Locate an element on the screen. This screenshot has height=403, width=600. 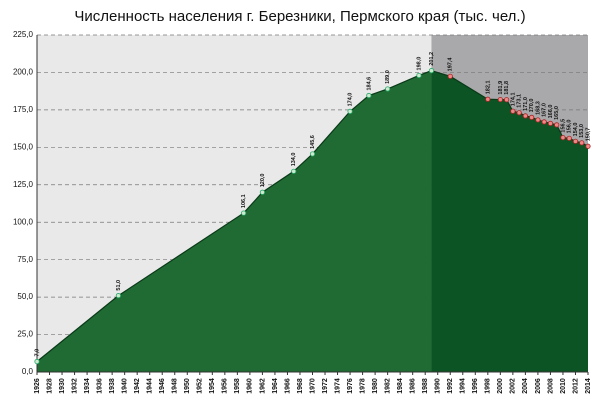
y-tick-label: 100,0 is located at coordinates (23, 221).